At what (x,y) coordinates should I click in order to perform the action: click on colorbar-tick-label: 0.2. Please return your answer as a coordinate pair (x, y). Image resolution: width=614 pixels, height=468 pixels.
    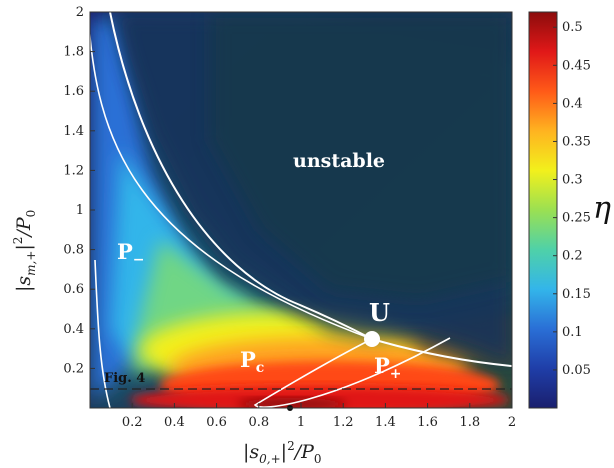
    Looking at the image, I should click on (572, 256).